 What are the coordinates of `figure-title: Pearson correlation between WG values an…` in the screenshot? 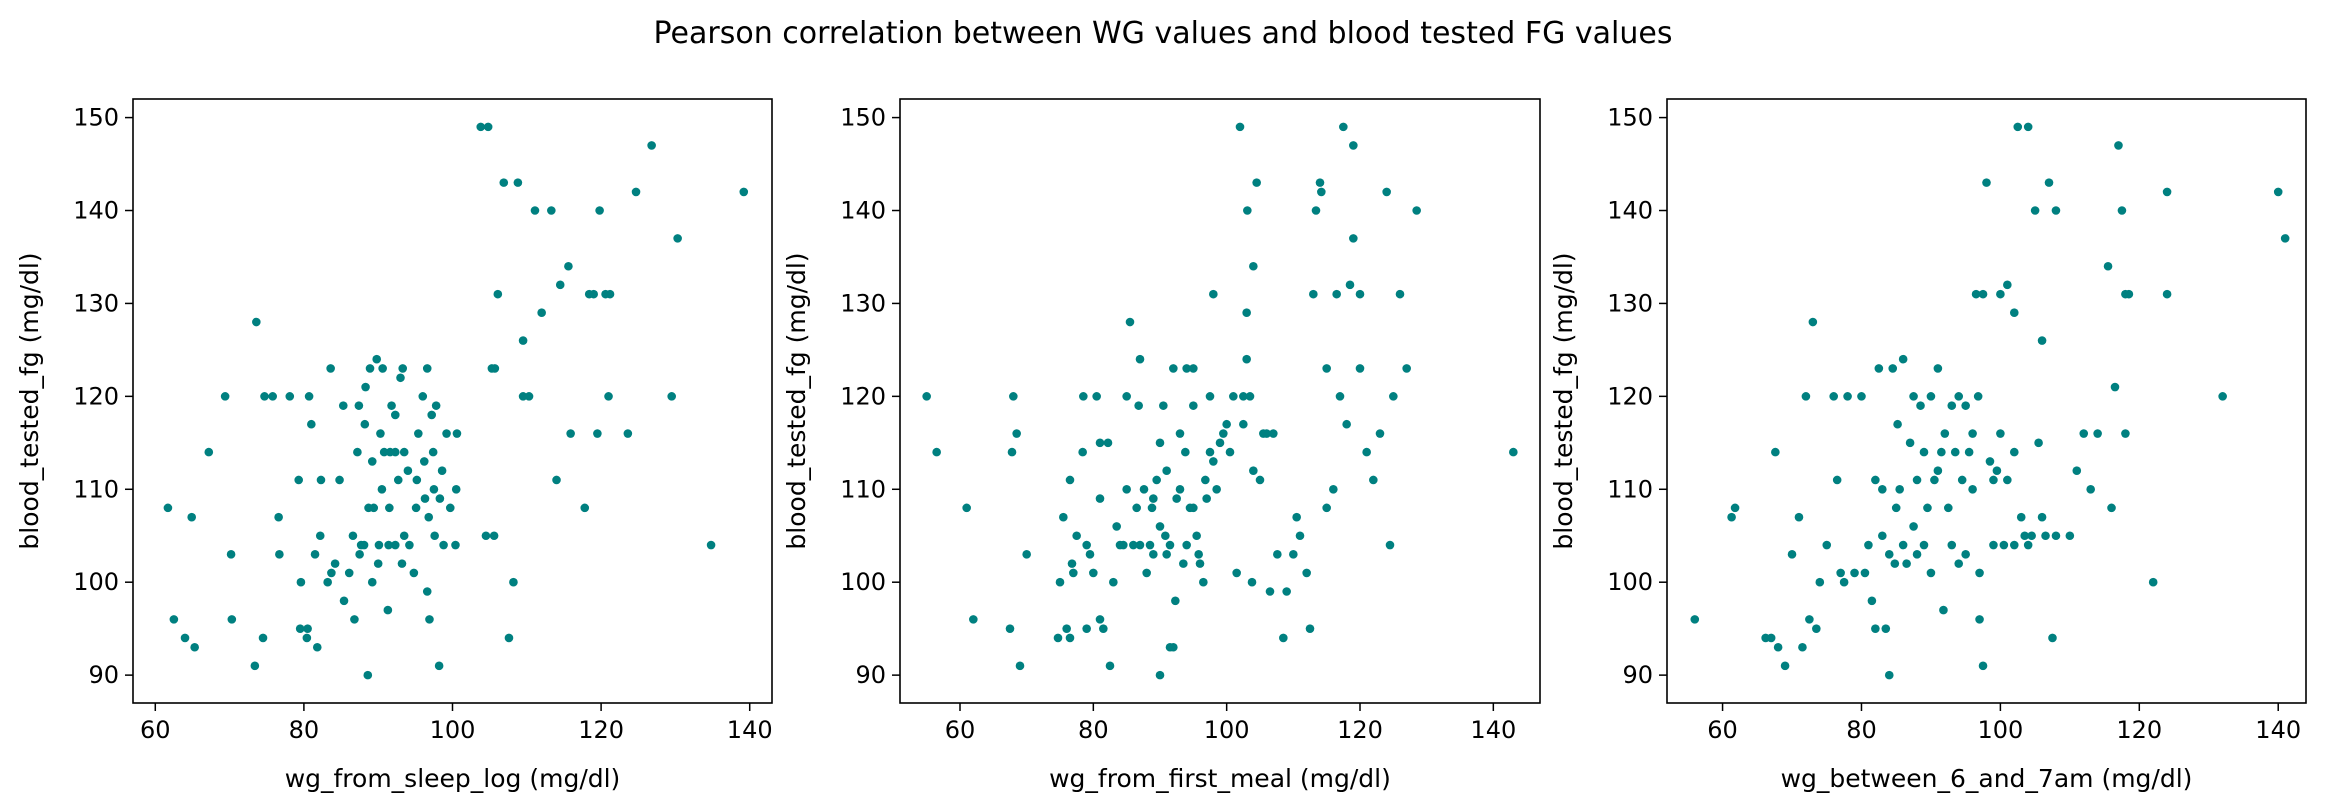 It's located at (1163, 33).